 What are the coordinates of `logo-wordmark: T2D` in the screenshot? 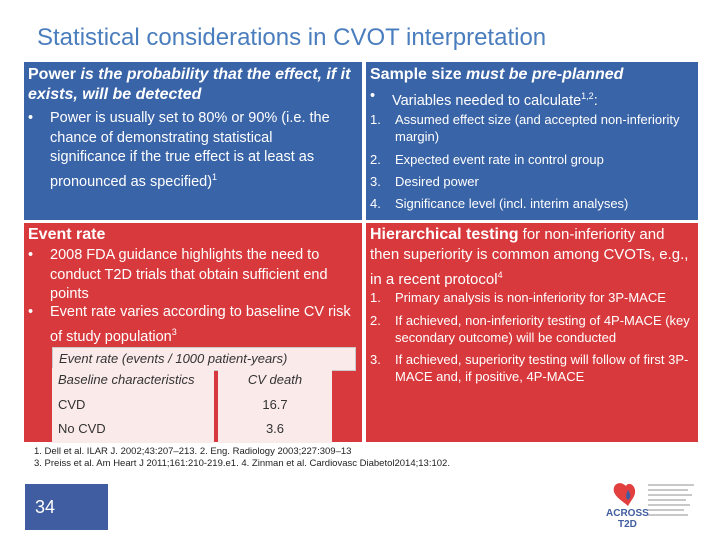 It's located at (627, 524).